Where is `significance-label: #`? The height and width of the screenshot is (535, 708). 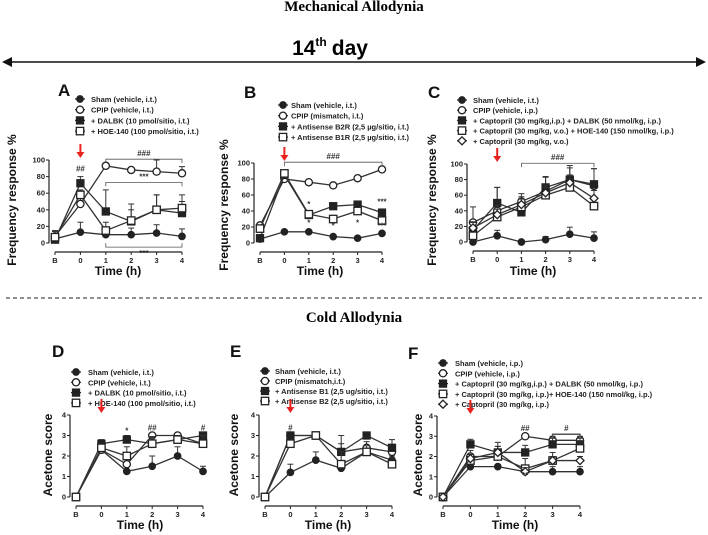
significance-label: # is located at coordinates (290, 427).